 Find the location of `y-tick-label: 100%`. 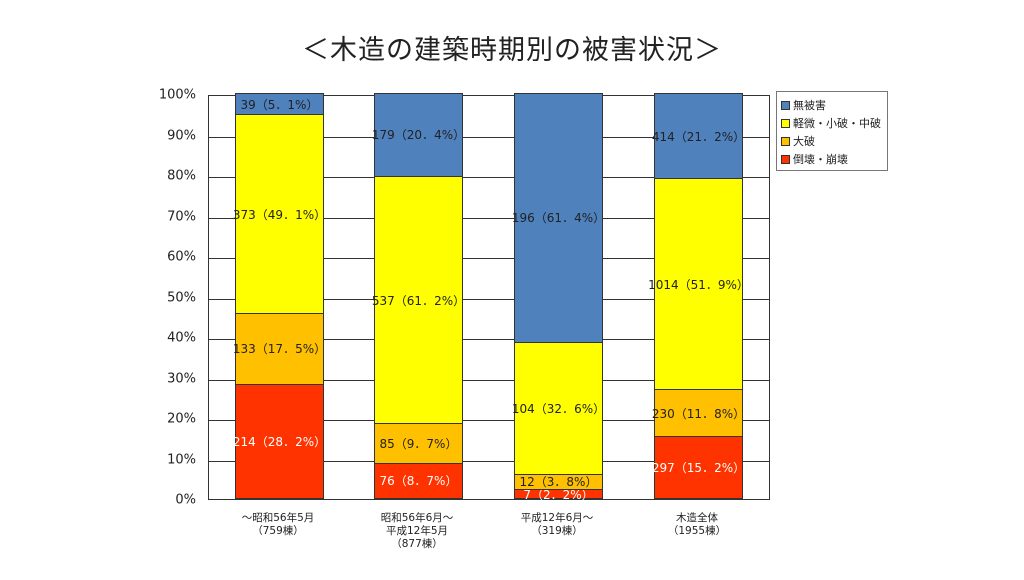

y-tick-label: 100% is located at coordinates (177, 95).